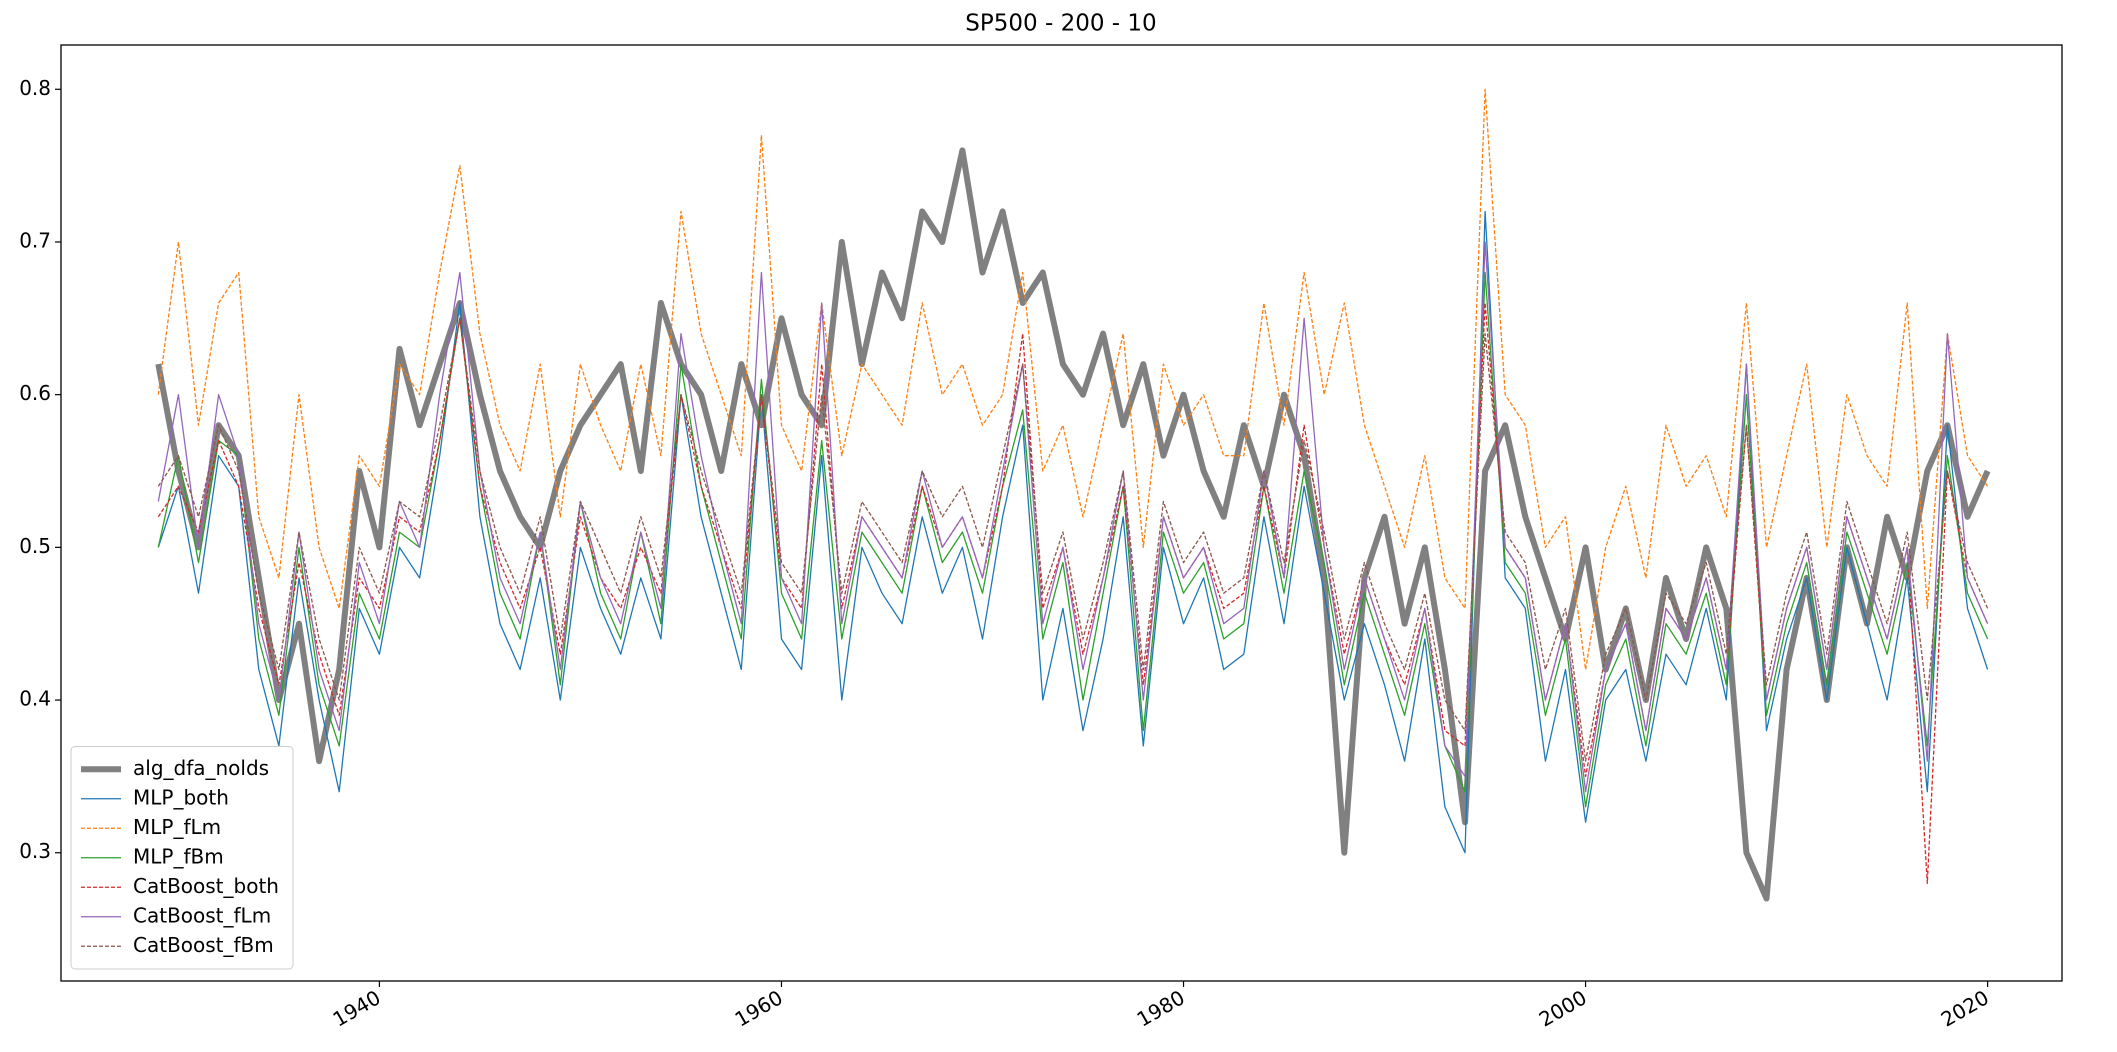 This screenshot has height=1052, width=2117. Describe the element at coordinates (759, 1008) in the screenshot. I see `x-tick-label: 1960` at that location.